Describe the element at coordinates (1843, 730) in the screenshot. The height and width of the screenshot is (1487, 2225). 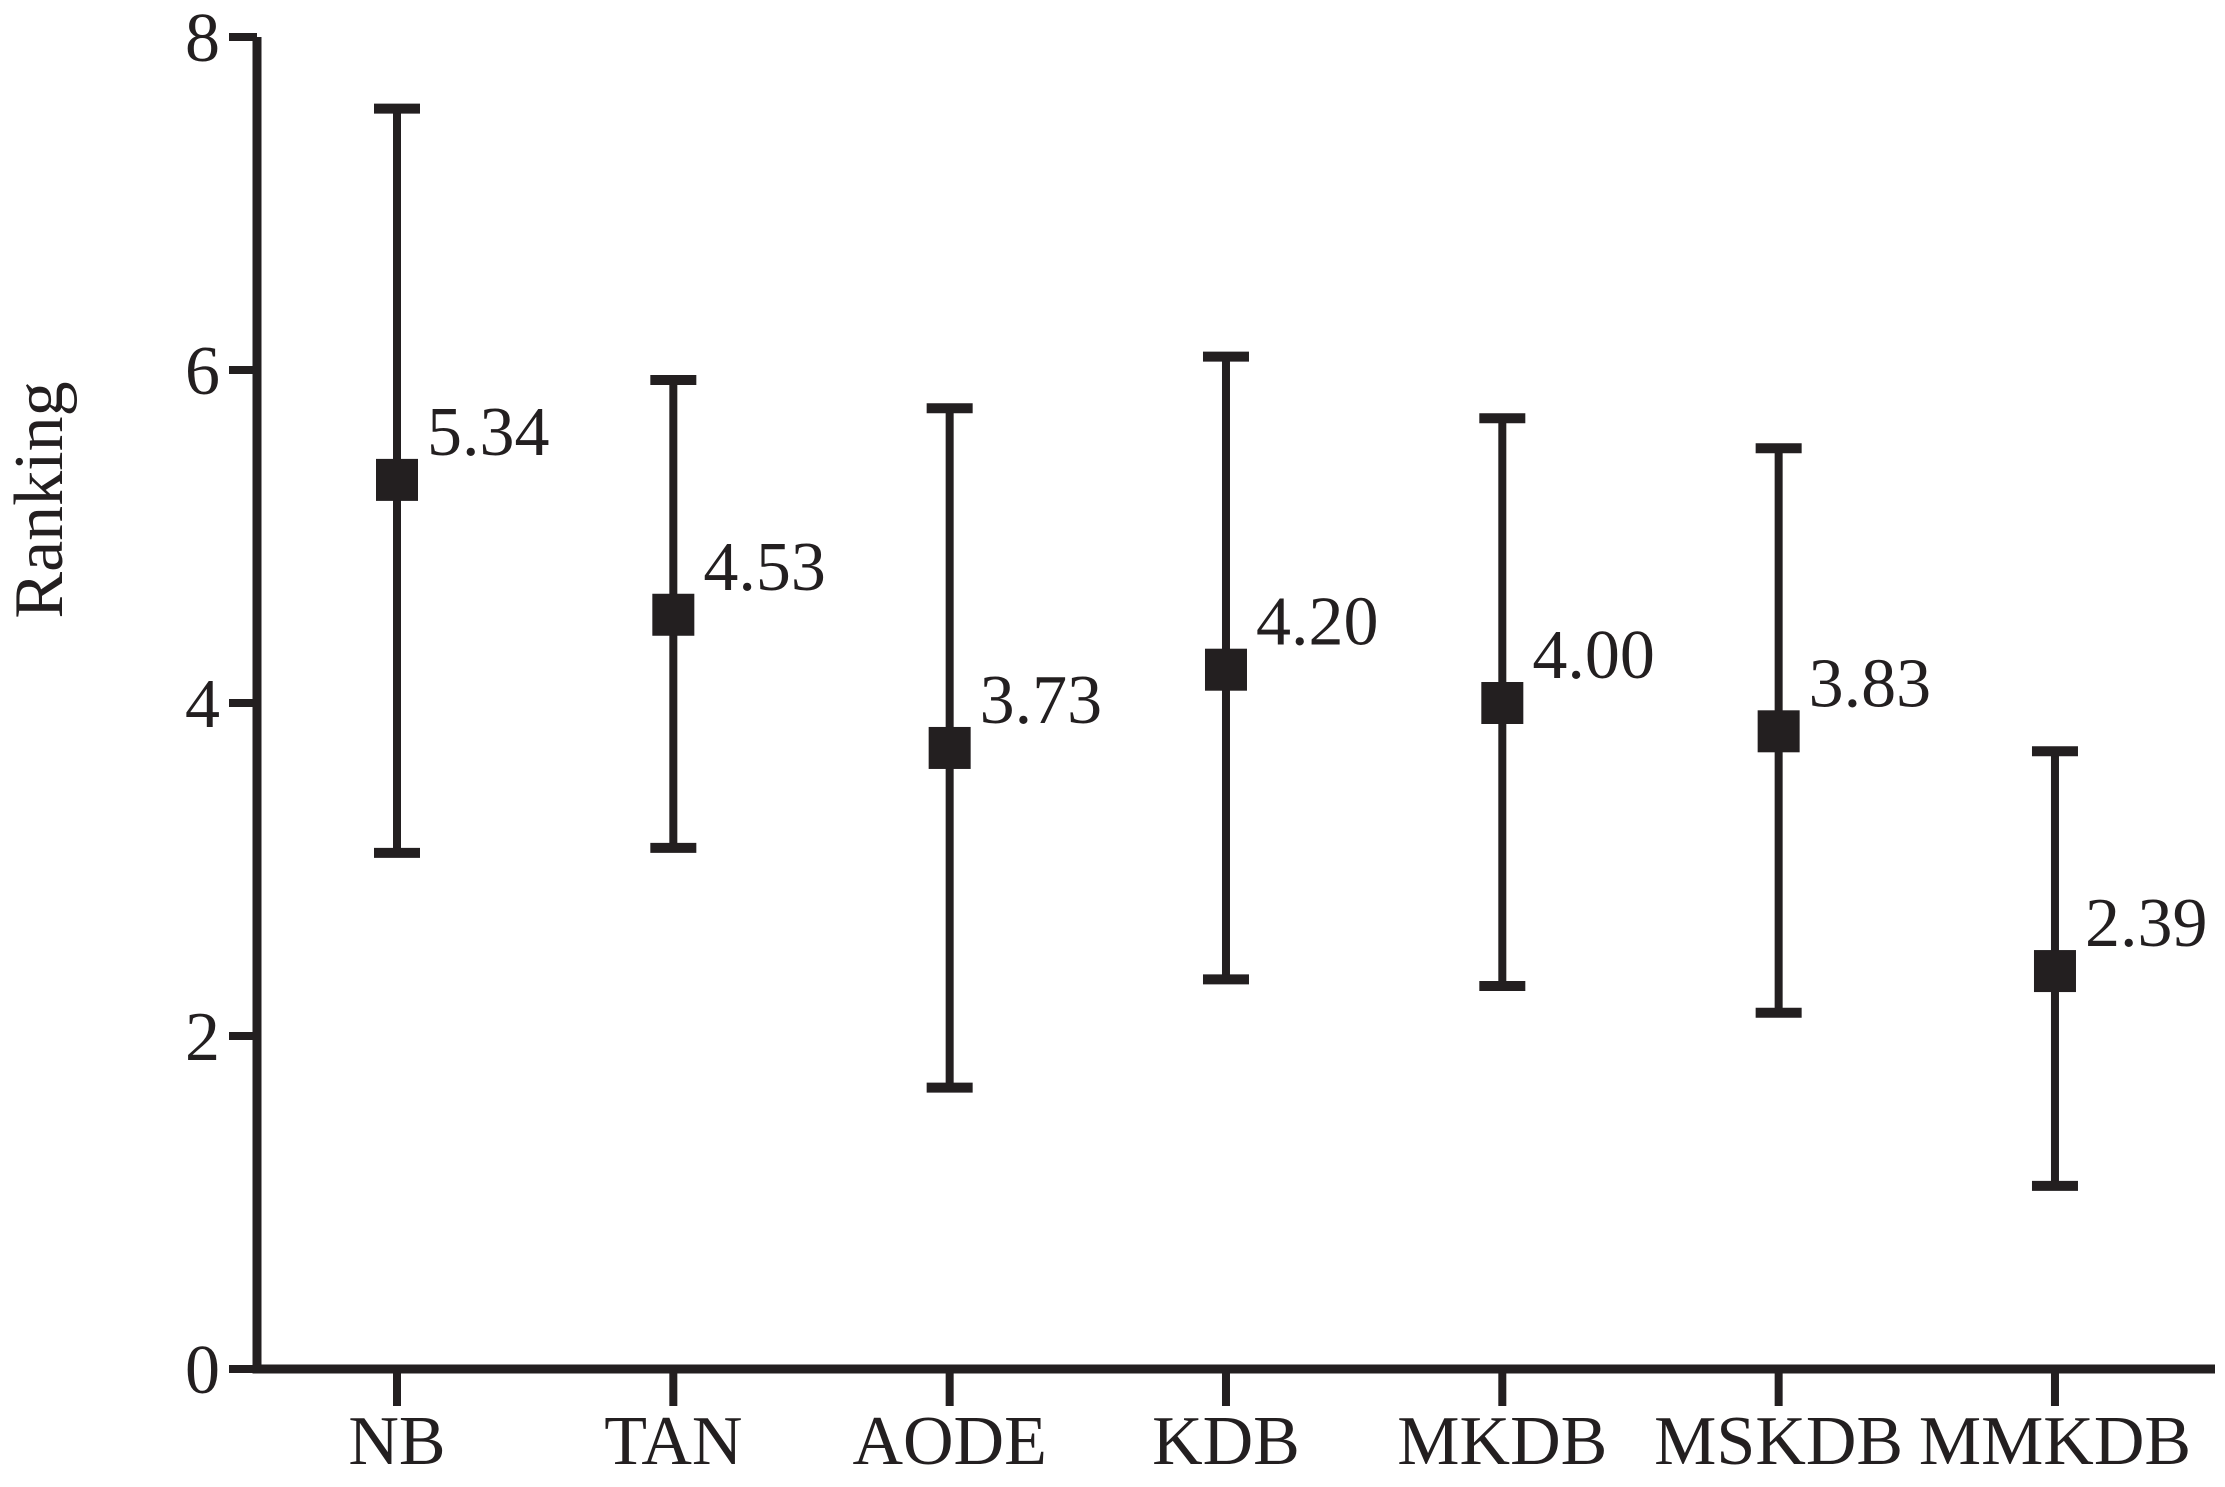
I see `error-bar-MSKDB: 3.83` at that location.